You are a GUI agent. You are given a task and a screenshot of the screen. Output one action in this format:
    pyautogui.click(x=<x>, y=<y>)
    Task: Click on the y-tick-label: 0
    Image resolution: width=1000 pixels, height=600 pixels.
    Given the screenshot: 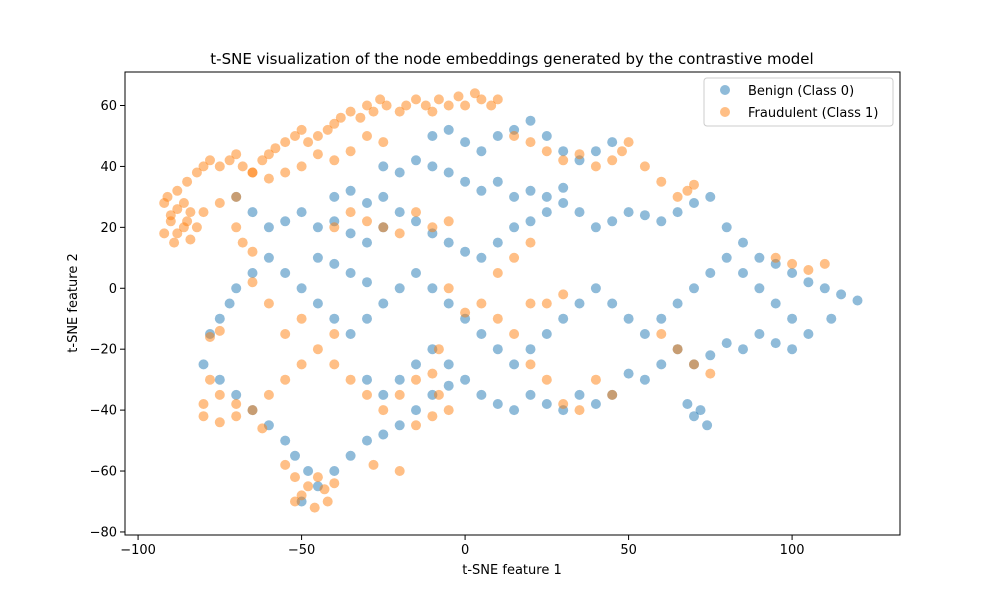 What is the action you would take?
    pyautogui.click(x=113, y=289)
    